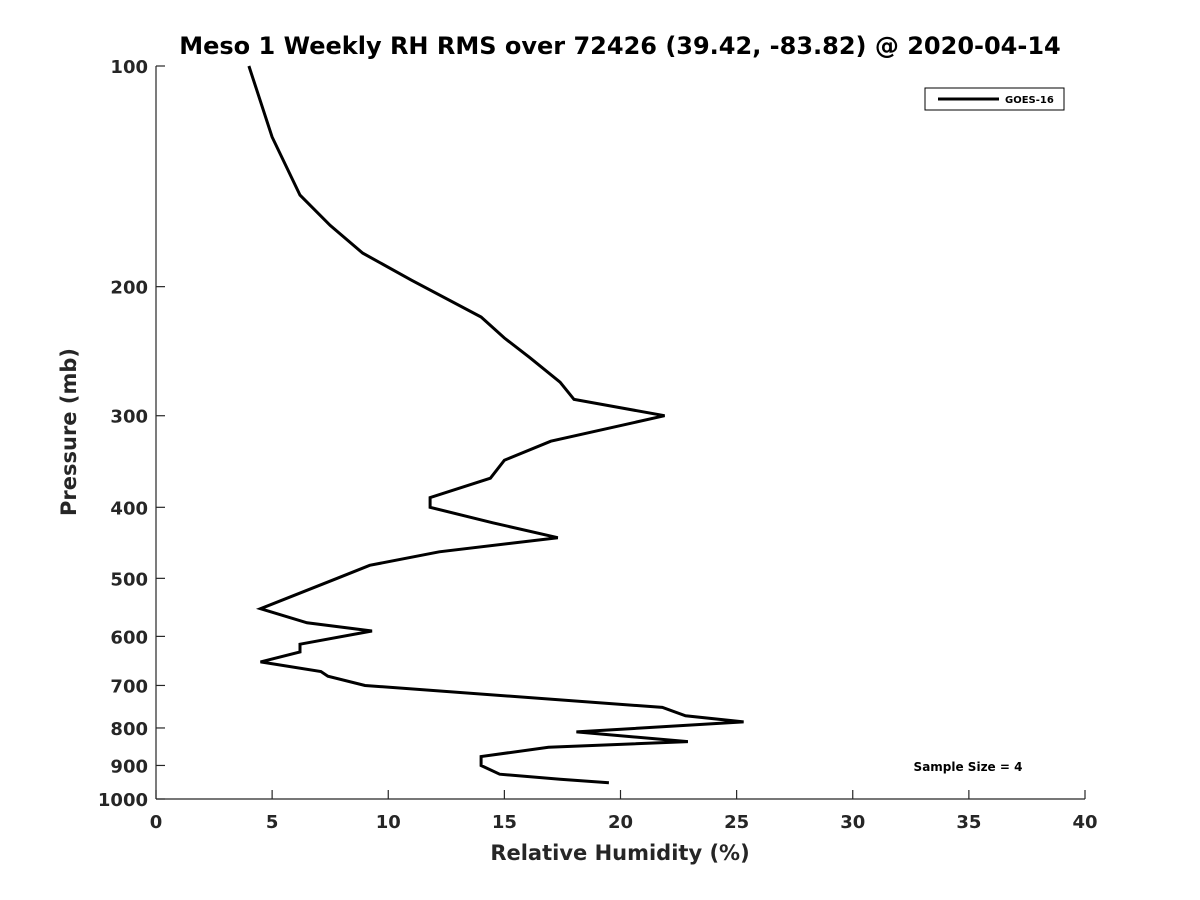 The image size is (1200, 900). Describe the element at coordinates (129, 288) in the screenshot. I see `y-tick-label: 200` at that location.